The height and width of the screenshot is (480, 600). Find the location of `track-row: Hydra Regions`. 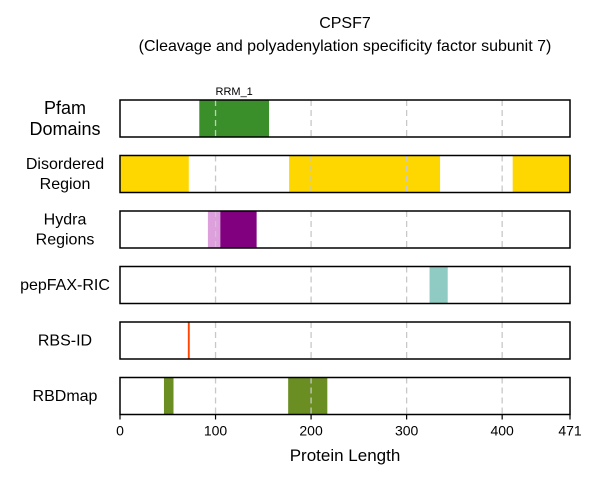

track-row: Hydra Regions is located at coordinates (303, 229).